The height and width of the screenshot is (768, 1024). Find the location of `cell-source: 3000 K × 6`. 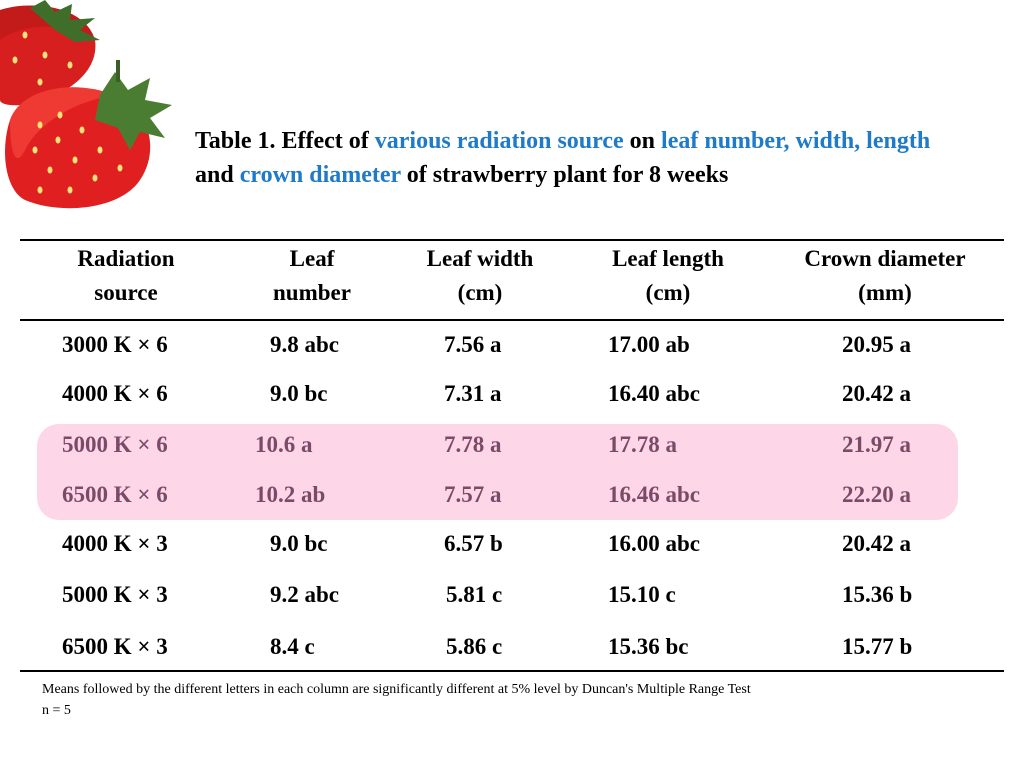

cell-source: 3000 K × 6 is located at coordinates (115, 344).